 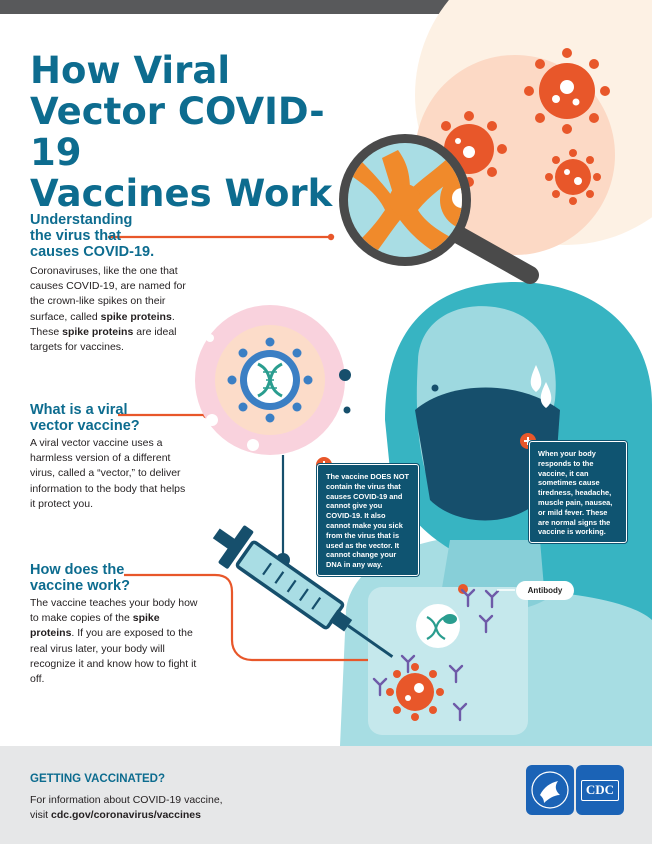 What do you see at coordinates (270, 380) in the screenshot?
I see `dna-icon` at bounding box center [270, 380].